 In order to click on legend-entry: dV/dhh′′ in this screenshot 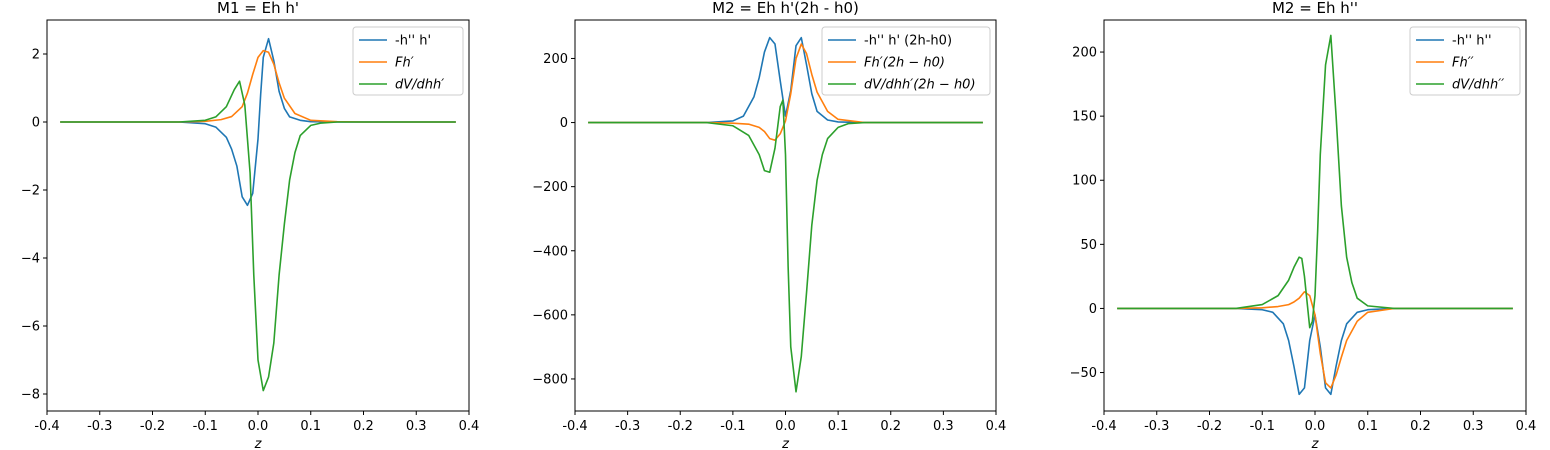, I will do `click(1478, 85)`.